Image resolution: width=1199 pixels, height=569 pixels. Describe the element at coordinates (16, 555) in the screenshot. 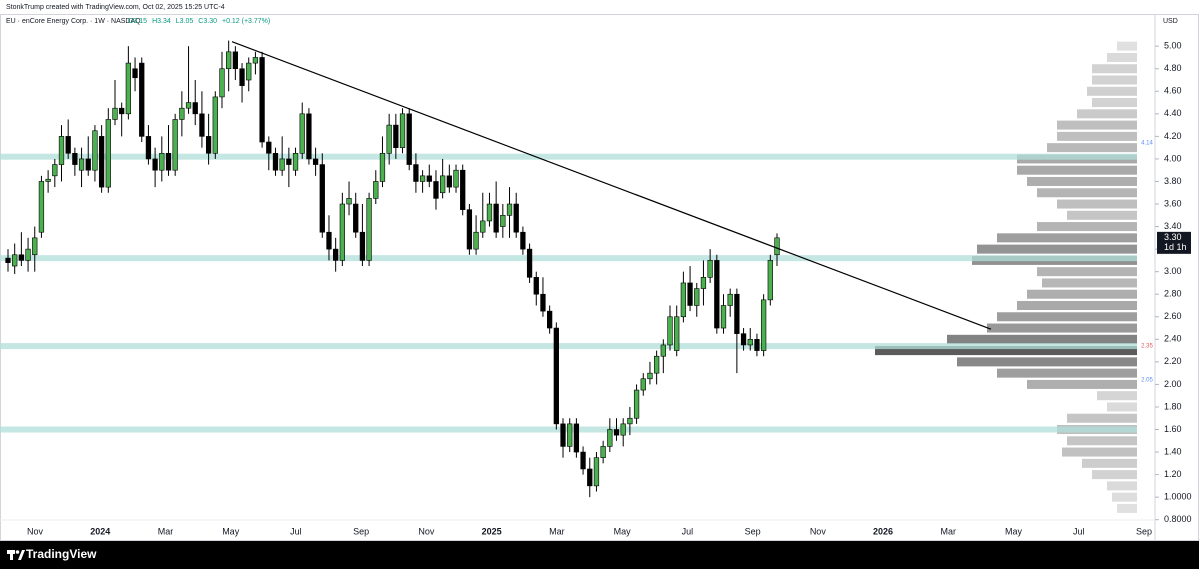

I see `logo` at that location.